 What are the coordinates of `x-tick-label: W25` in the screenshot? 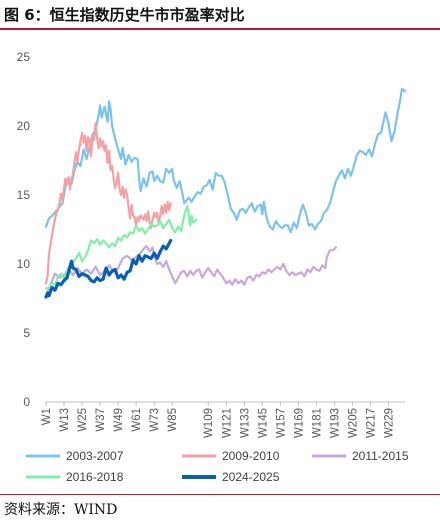 It's located at (83, 420).